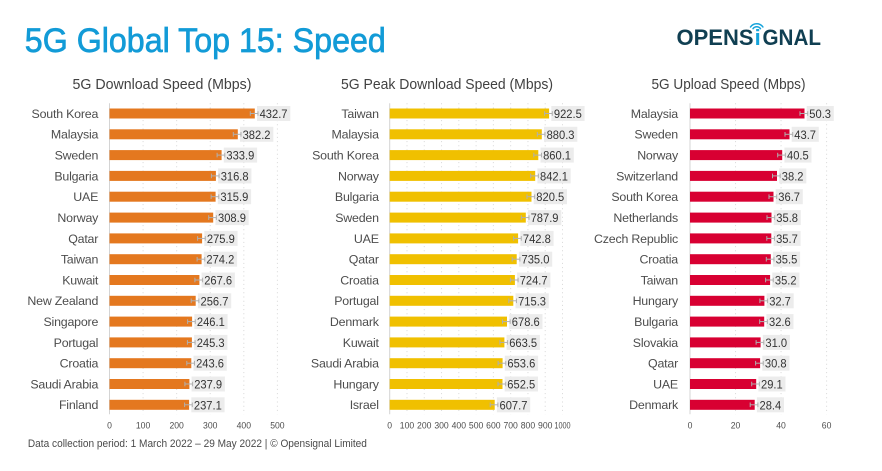  Describe the element at coordinates (221, 239) in the screenshot. I see `svg-text: 275.9` at that location.